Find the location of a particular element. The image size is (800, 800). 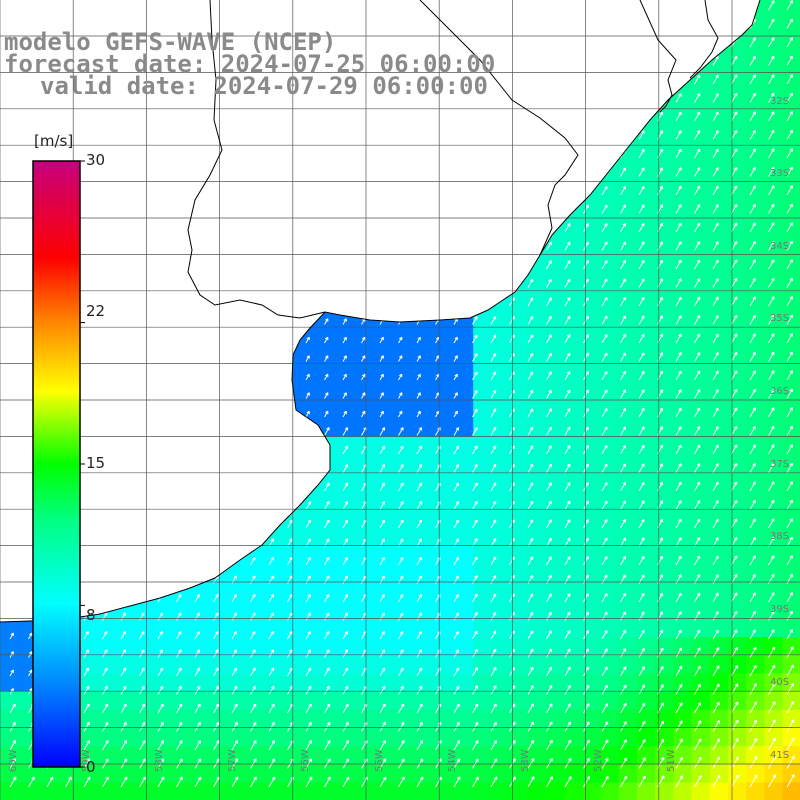

colorbar-gradient is located at coordinates (56, 464).